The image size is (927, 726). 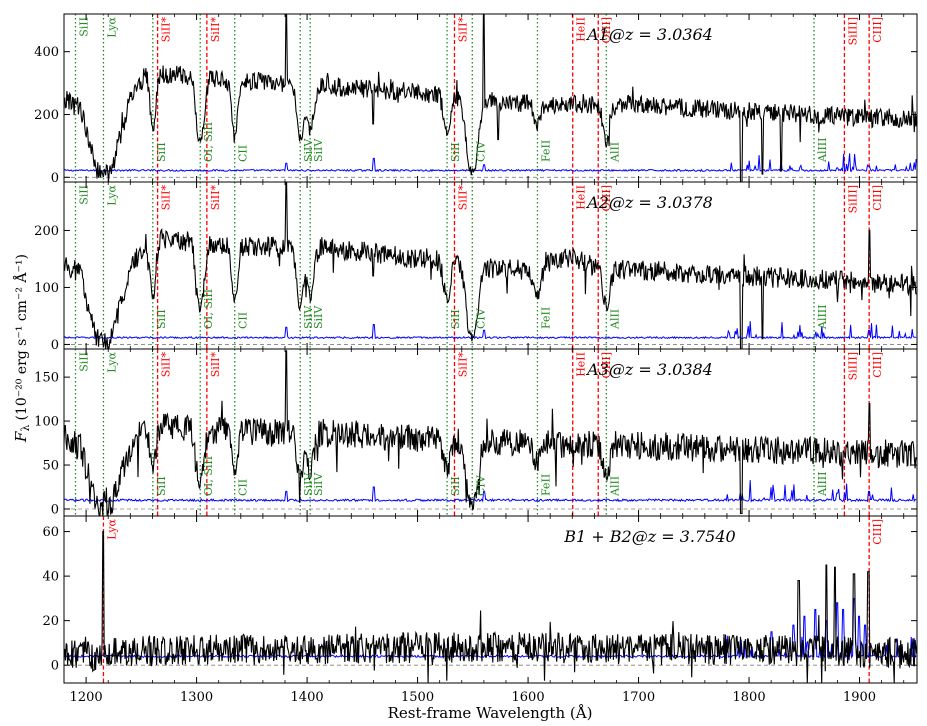 I want to click on y-tick-label: 150, so click(x=46, y=378).